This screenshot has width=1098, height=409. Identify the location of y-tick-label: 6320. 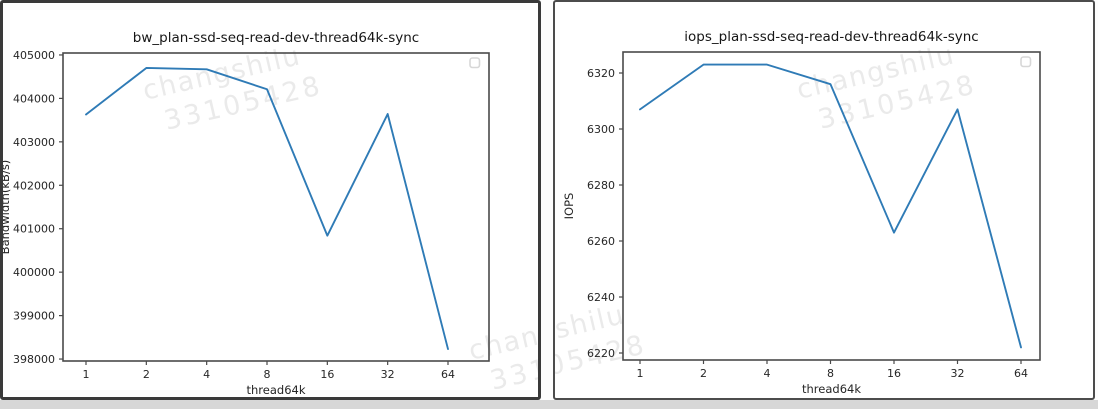
(601, 73).